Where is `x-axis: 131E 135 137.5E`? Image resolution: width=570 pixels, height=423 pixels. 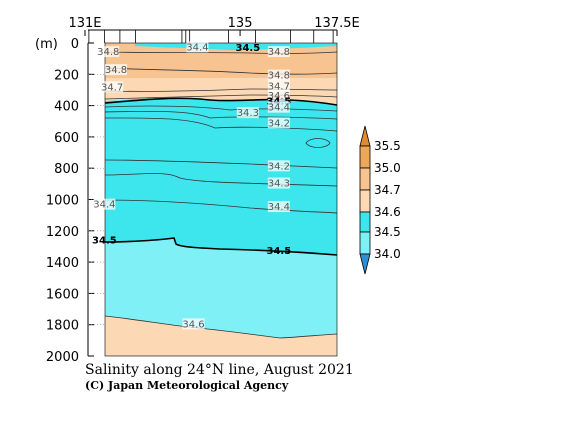
x-axis: 131E 135 137.5E is located at coordinates (214, 26).